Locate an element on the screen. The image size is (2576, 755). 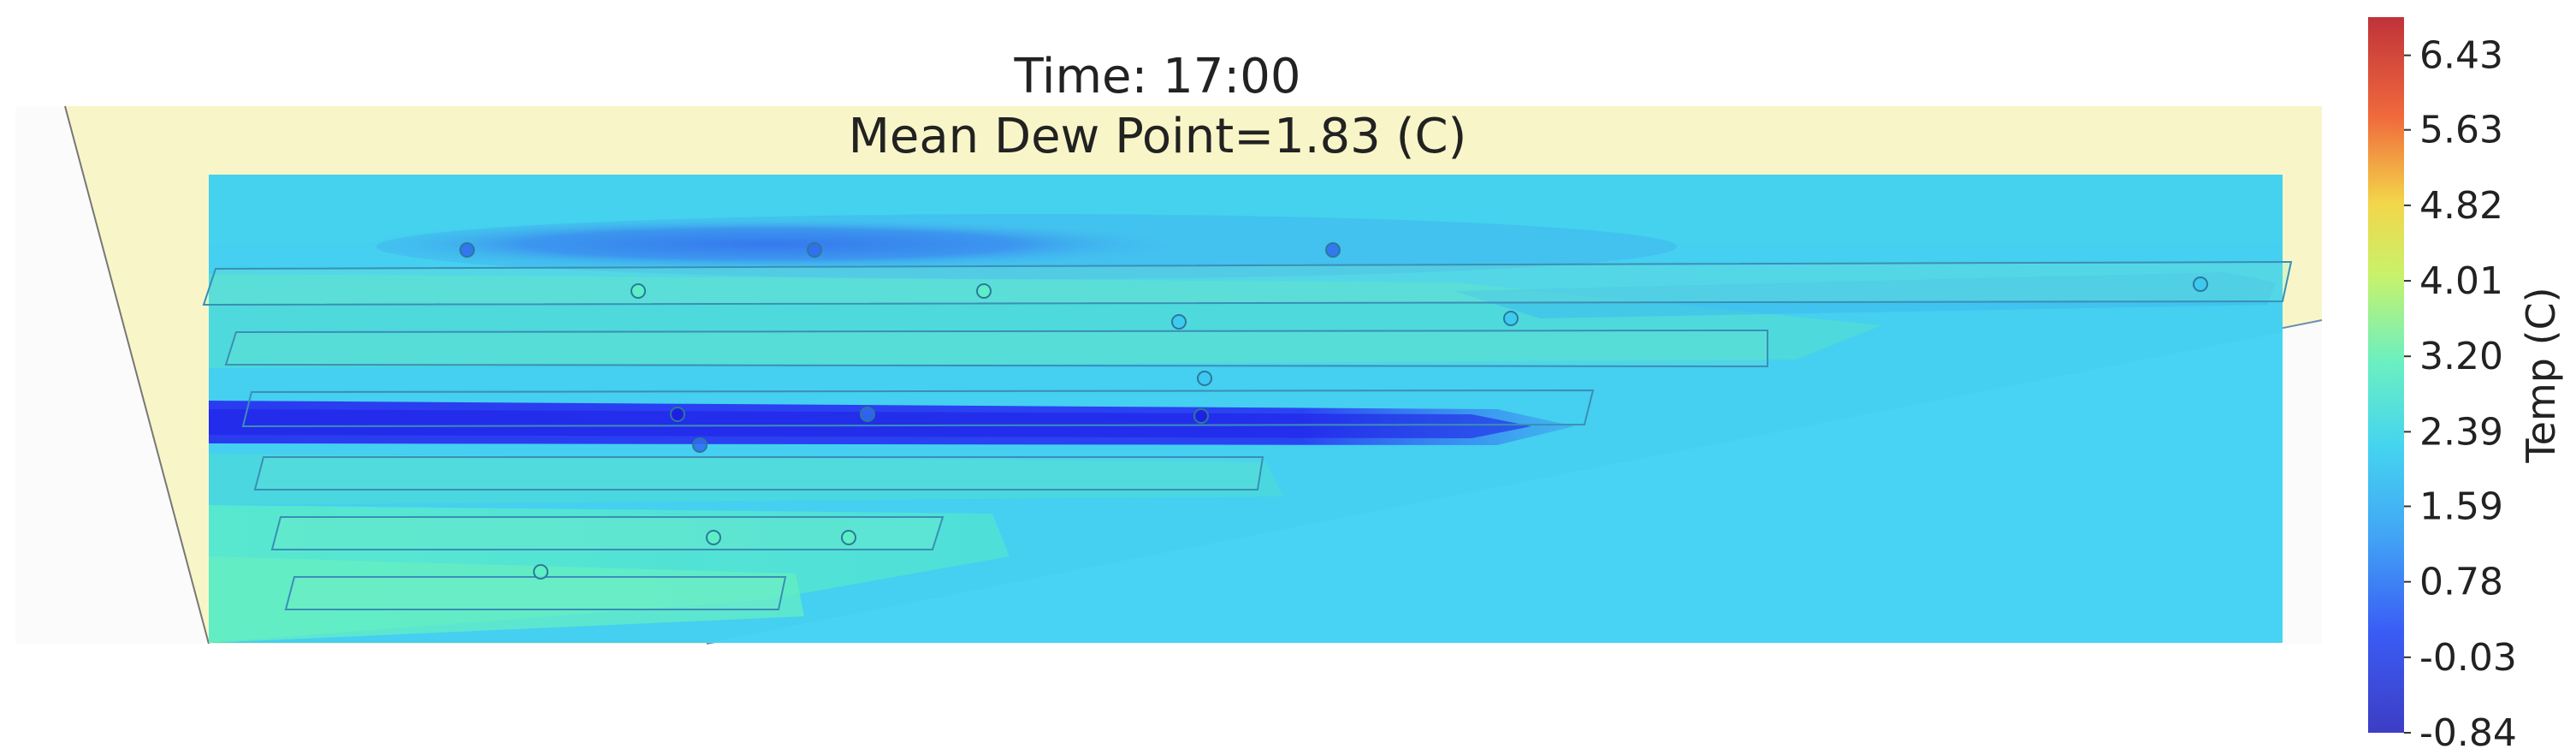
colorbar-tick-label: 1.59 is located at coordinates (2461, 507).